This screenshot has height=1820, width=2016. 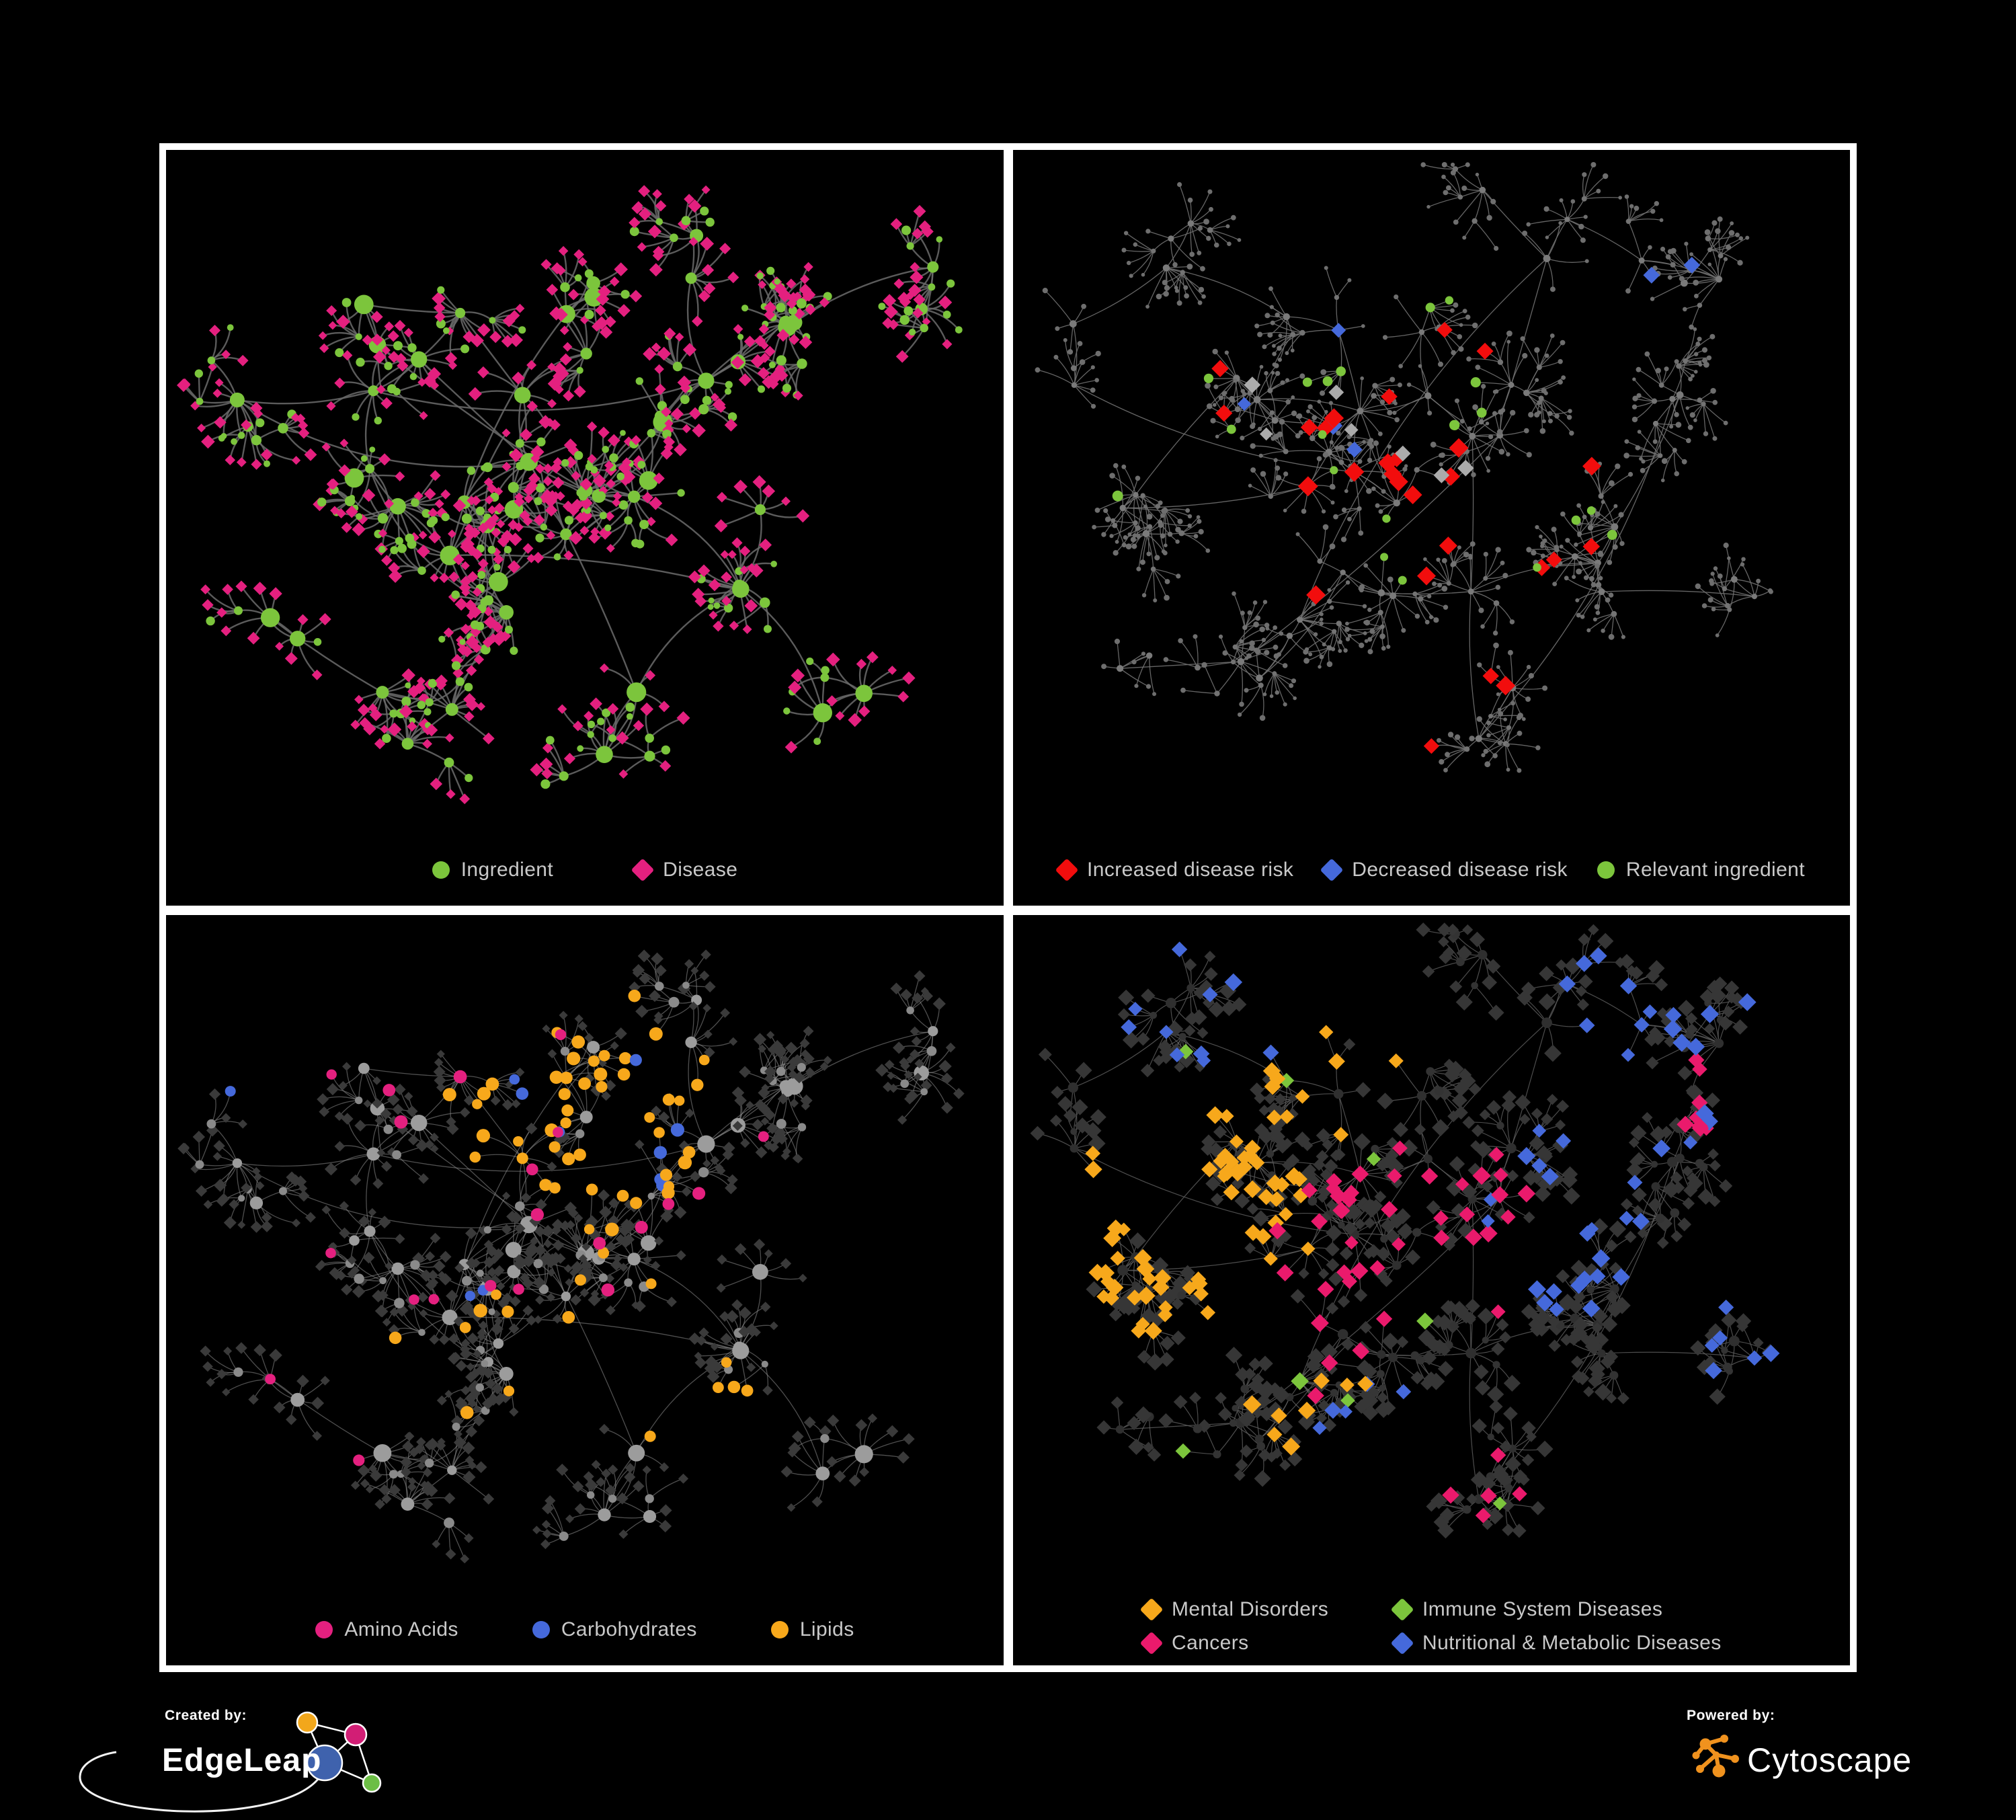 I want to click on legend-item-decreased-risk: Decreased disease risk, so click(x=1444, y=870).